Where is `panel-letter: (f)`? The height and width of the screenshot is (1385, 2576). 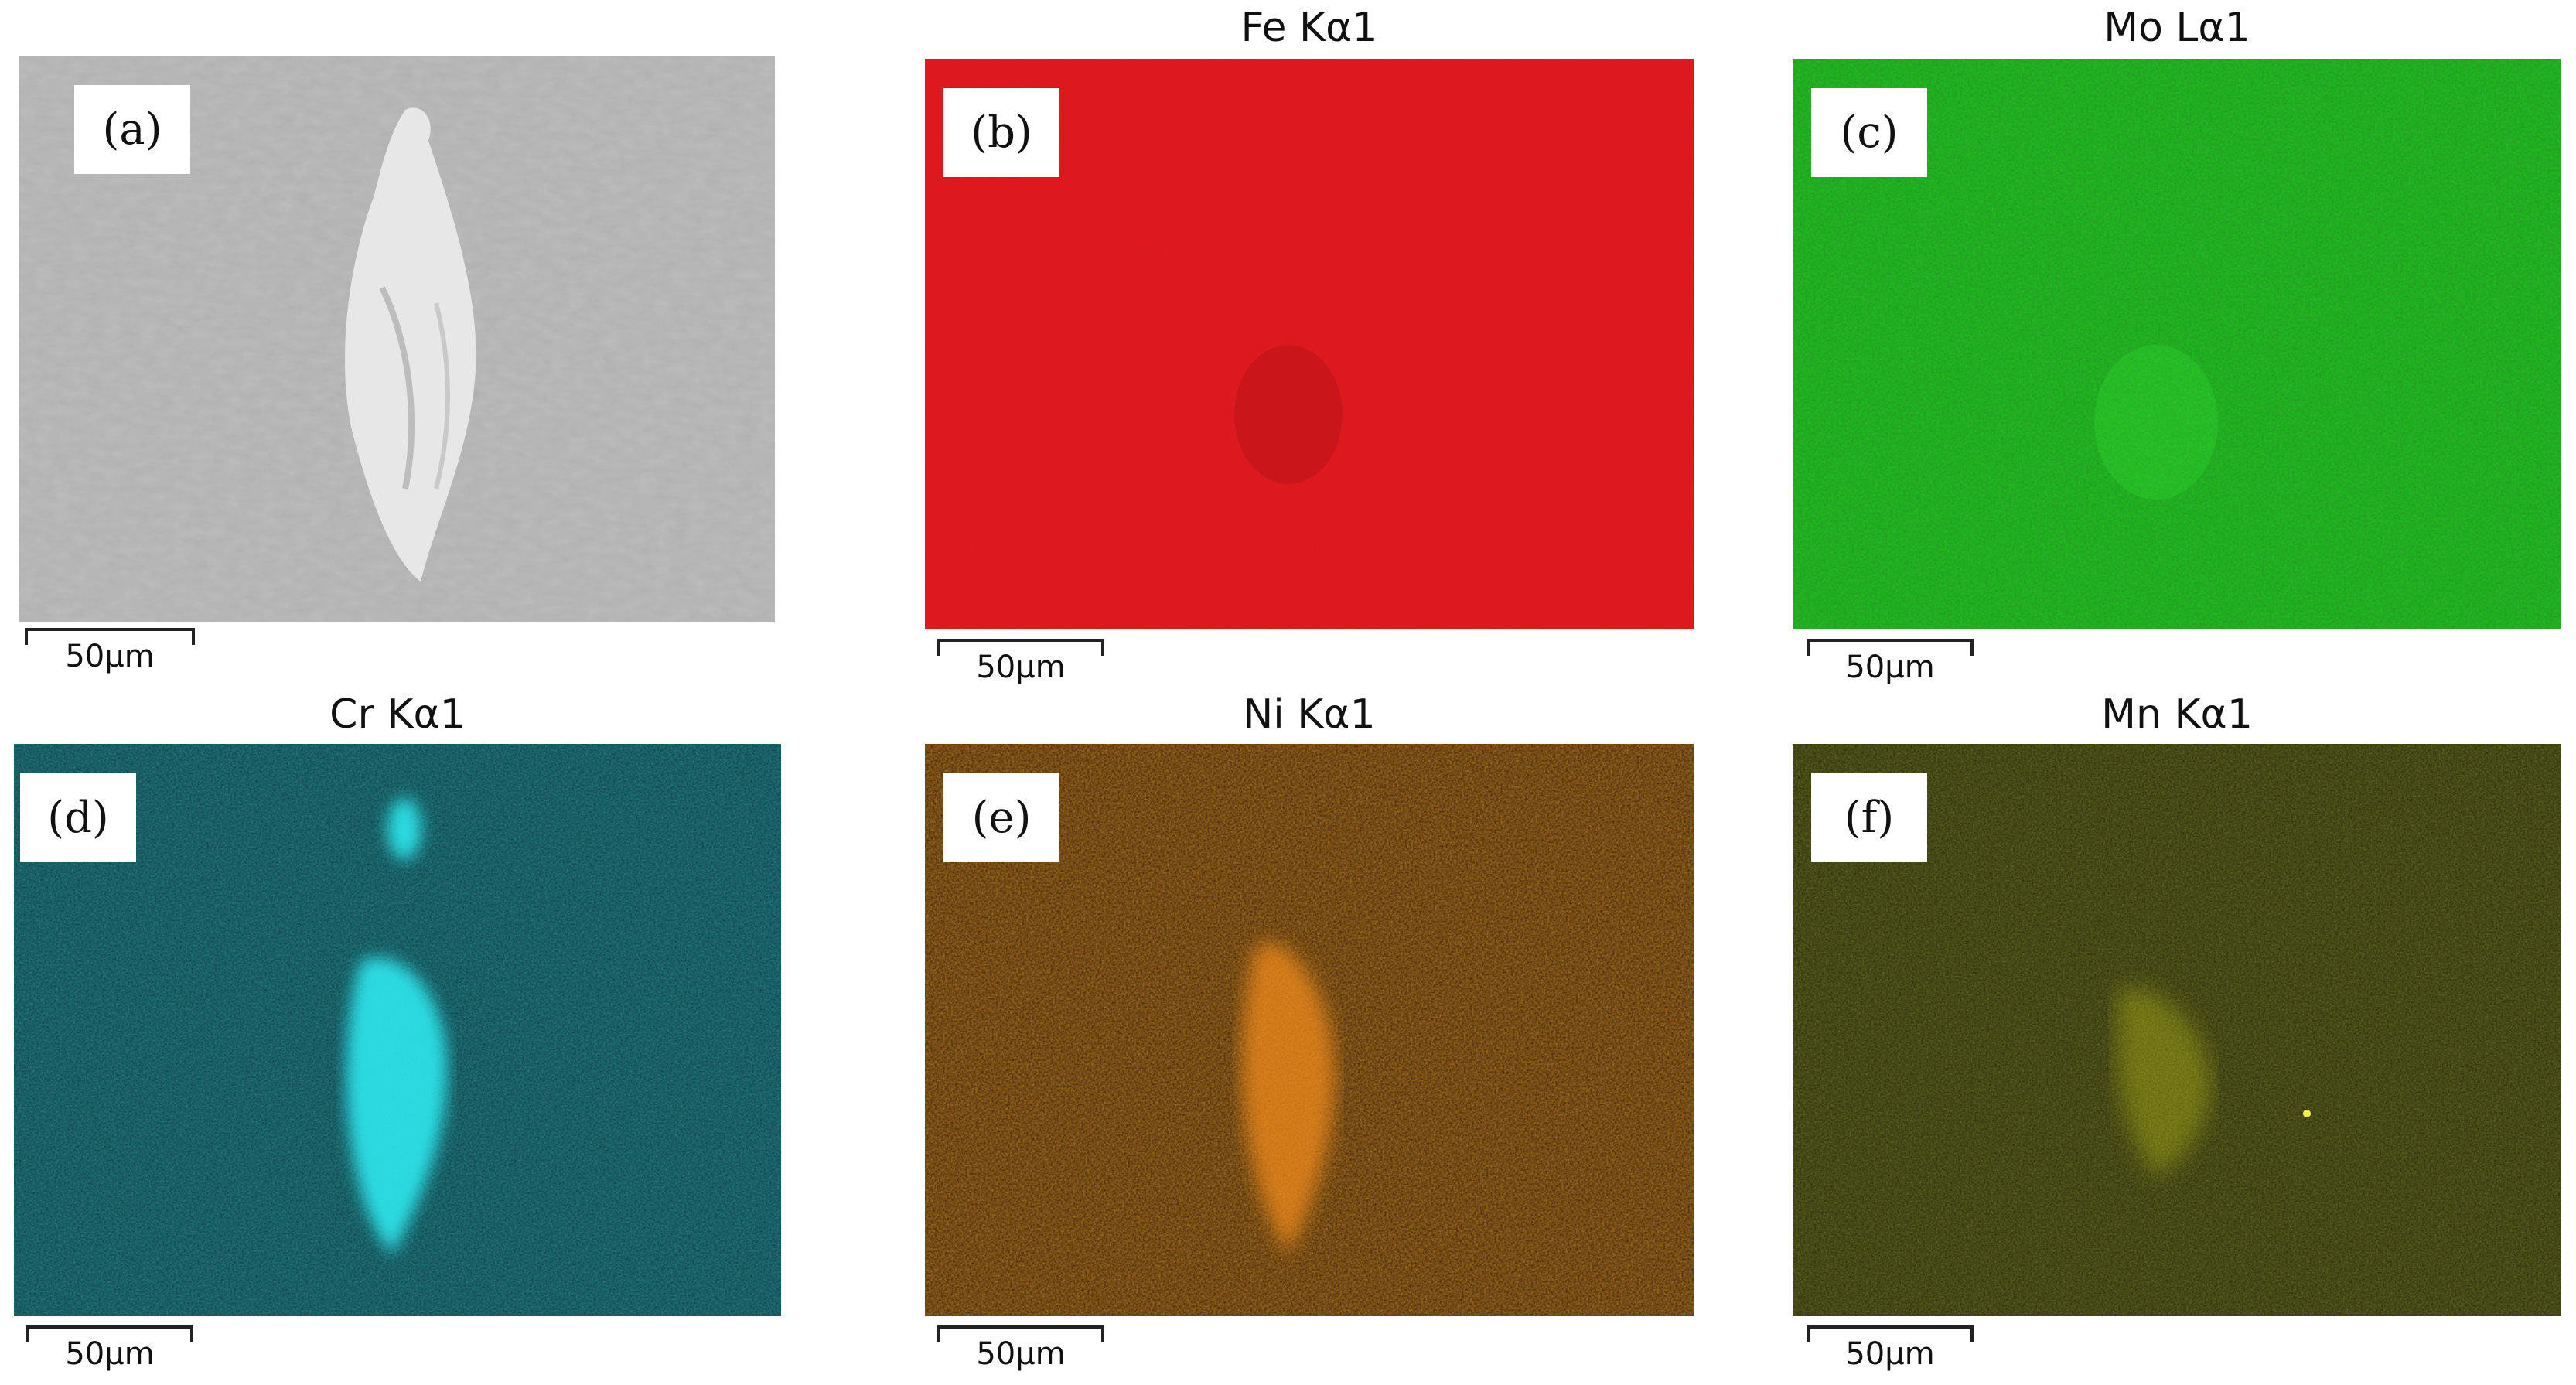
panel-letter: (f) is located at coordinates (1869, 817).